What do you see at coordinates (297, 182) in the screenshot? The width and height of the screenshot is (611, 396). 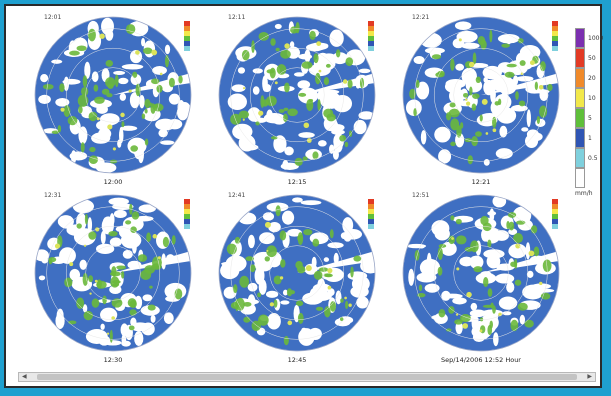 I see `panel-caption: 12:15` at bounding box center [297, 182].